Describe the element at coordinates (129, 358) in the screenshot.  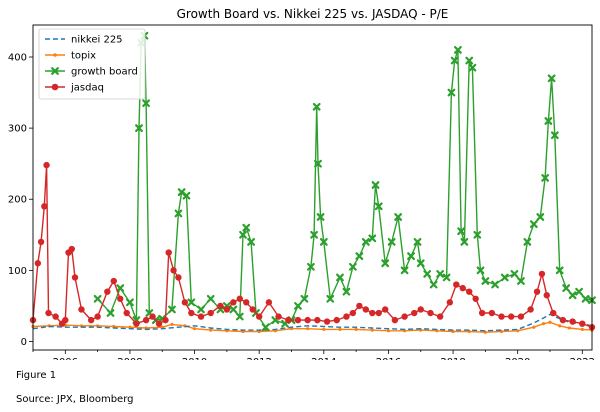
I see `x-tick-label-2008: 2008` at that location.